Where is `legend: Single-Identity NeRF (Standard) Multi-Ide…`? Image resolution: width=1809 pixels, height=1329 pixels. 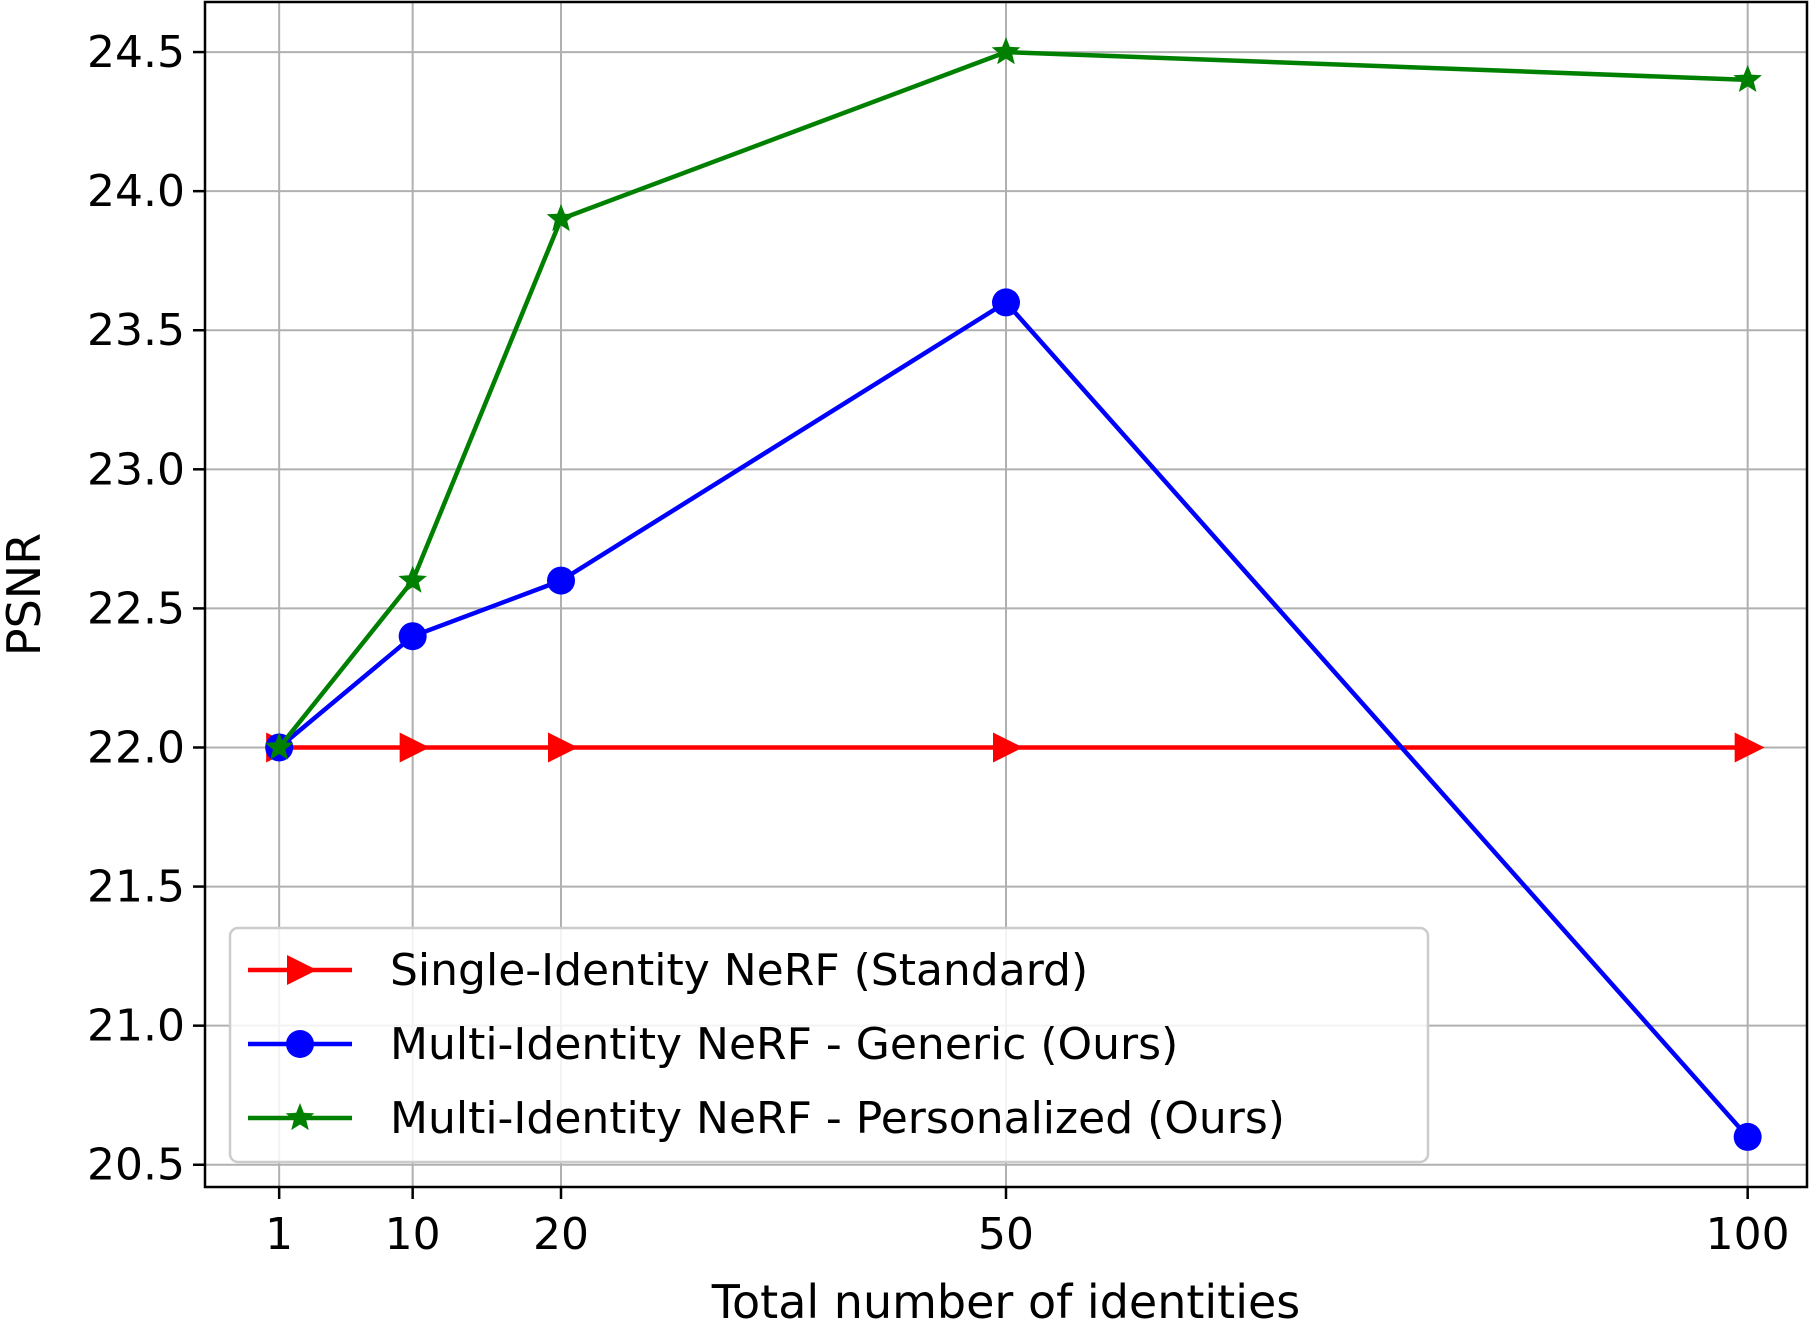
legend: Single-Identity NeRF (Standard) Multi-Ide… is located at coordinates (829, 1045).